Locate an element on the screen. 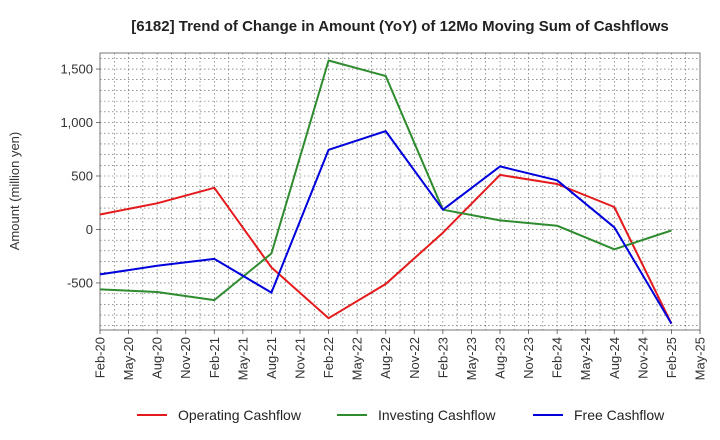 The width and height of the screenshot is (720, 440). y-tick-label: -500 is located at coordinates (80, 282).